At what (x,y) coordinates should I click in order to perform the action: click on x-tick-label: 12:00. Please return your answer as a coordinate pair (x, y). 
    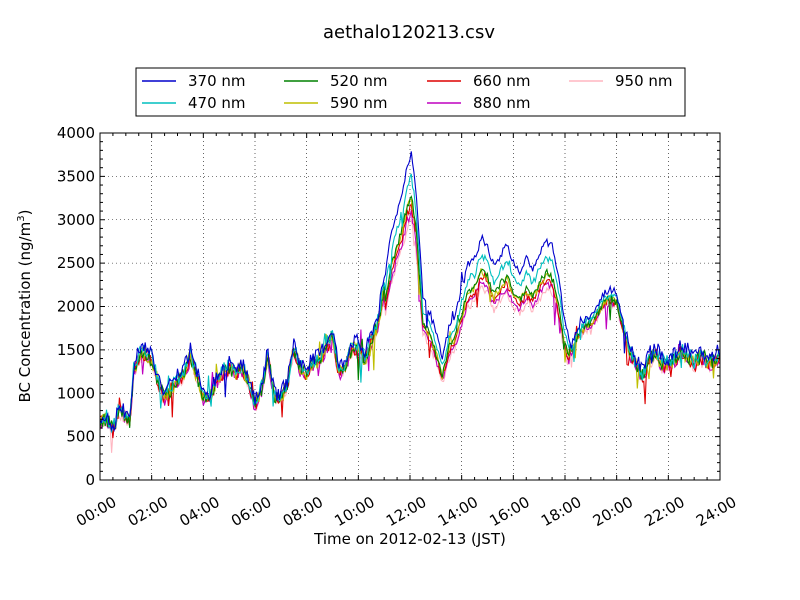
    Looking at the image, I should click on (406, 511).